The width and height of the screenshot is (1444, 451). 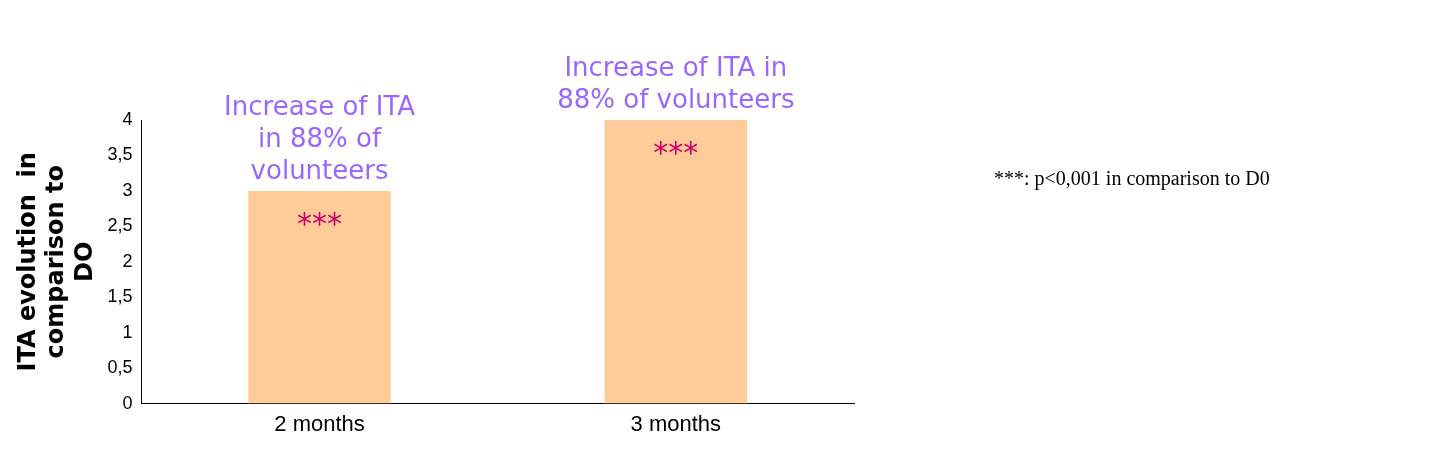 What do you see at coordinates (127, 331) in the screenshot?
I see `y-tick-label: 1` at bounding box center [127, 331].